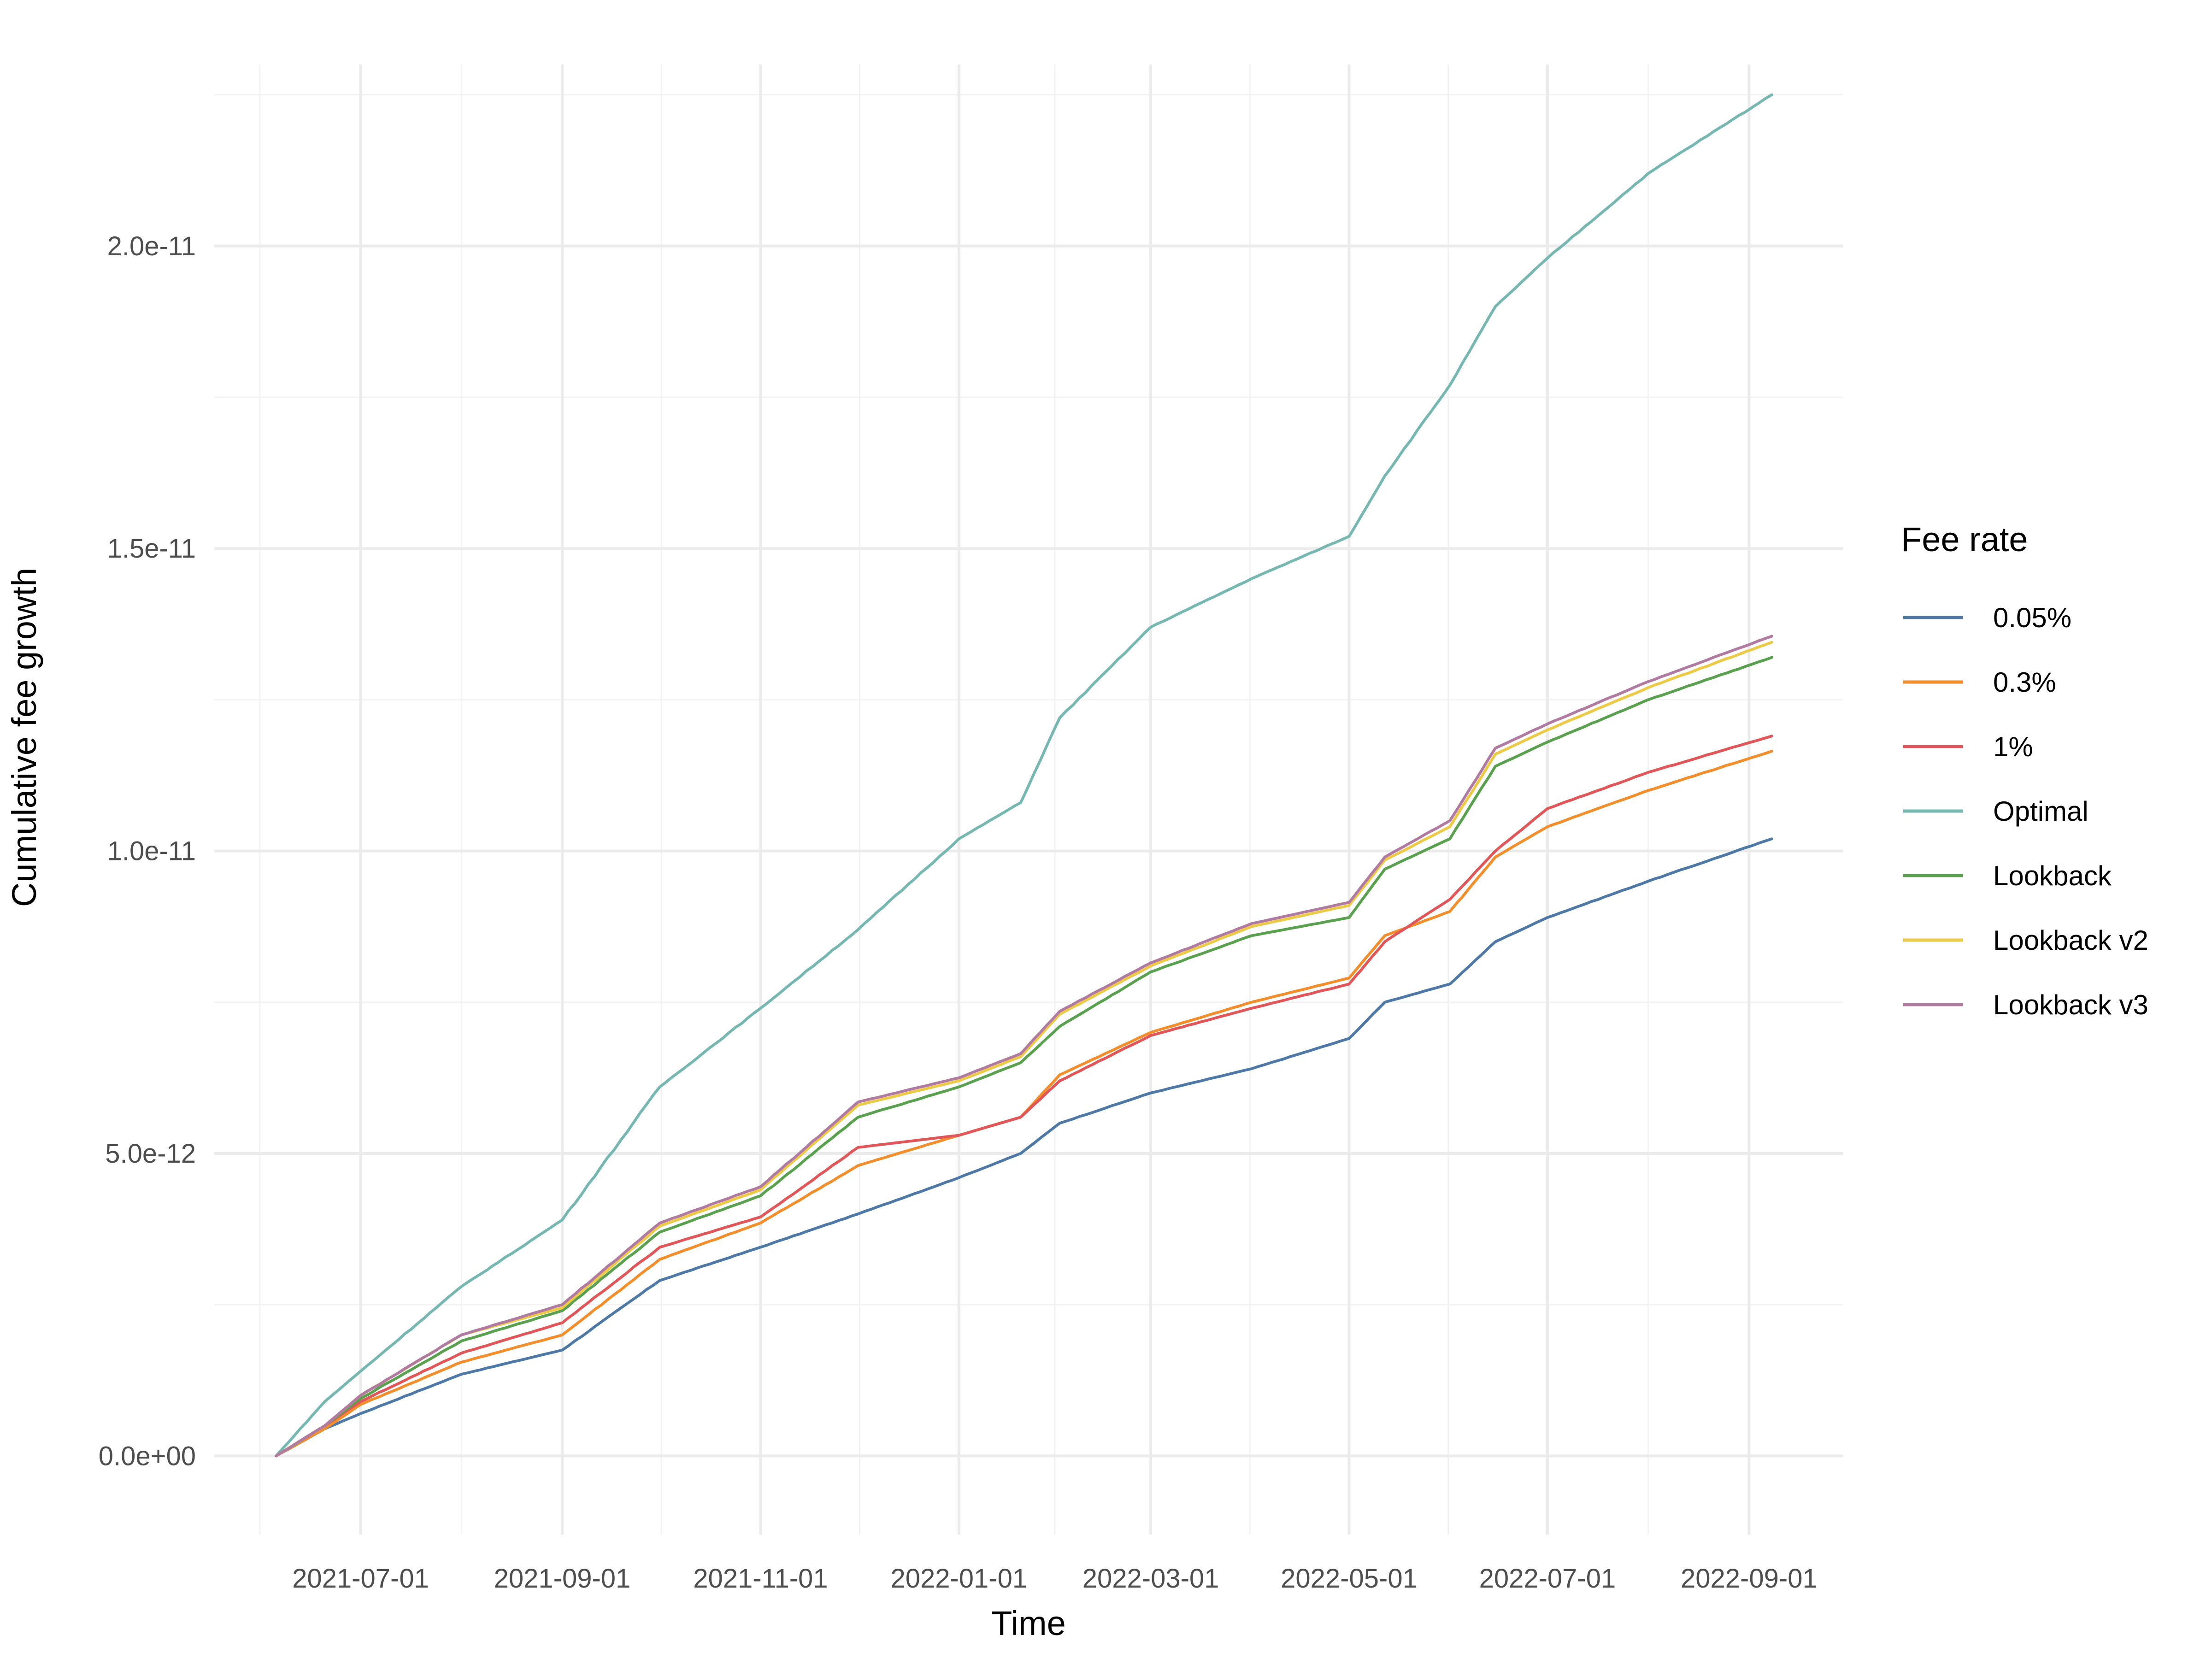  I want to click on x-tick-label: 2022-05-01, so click(1349, 1579).